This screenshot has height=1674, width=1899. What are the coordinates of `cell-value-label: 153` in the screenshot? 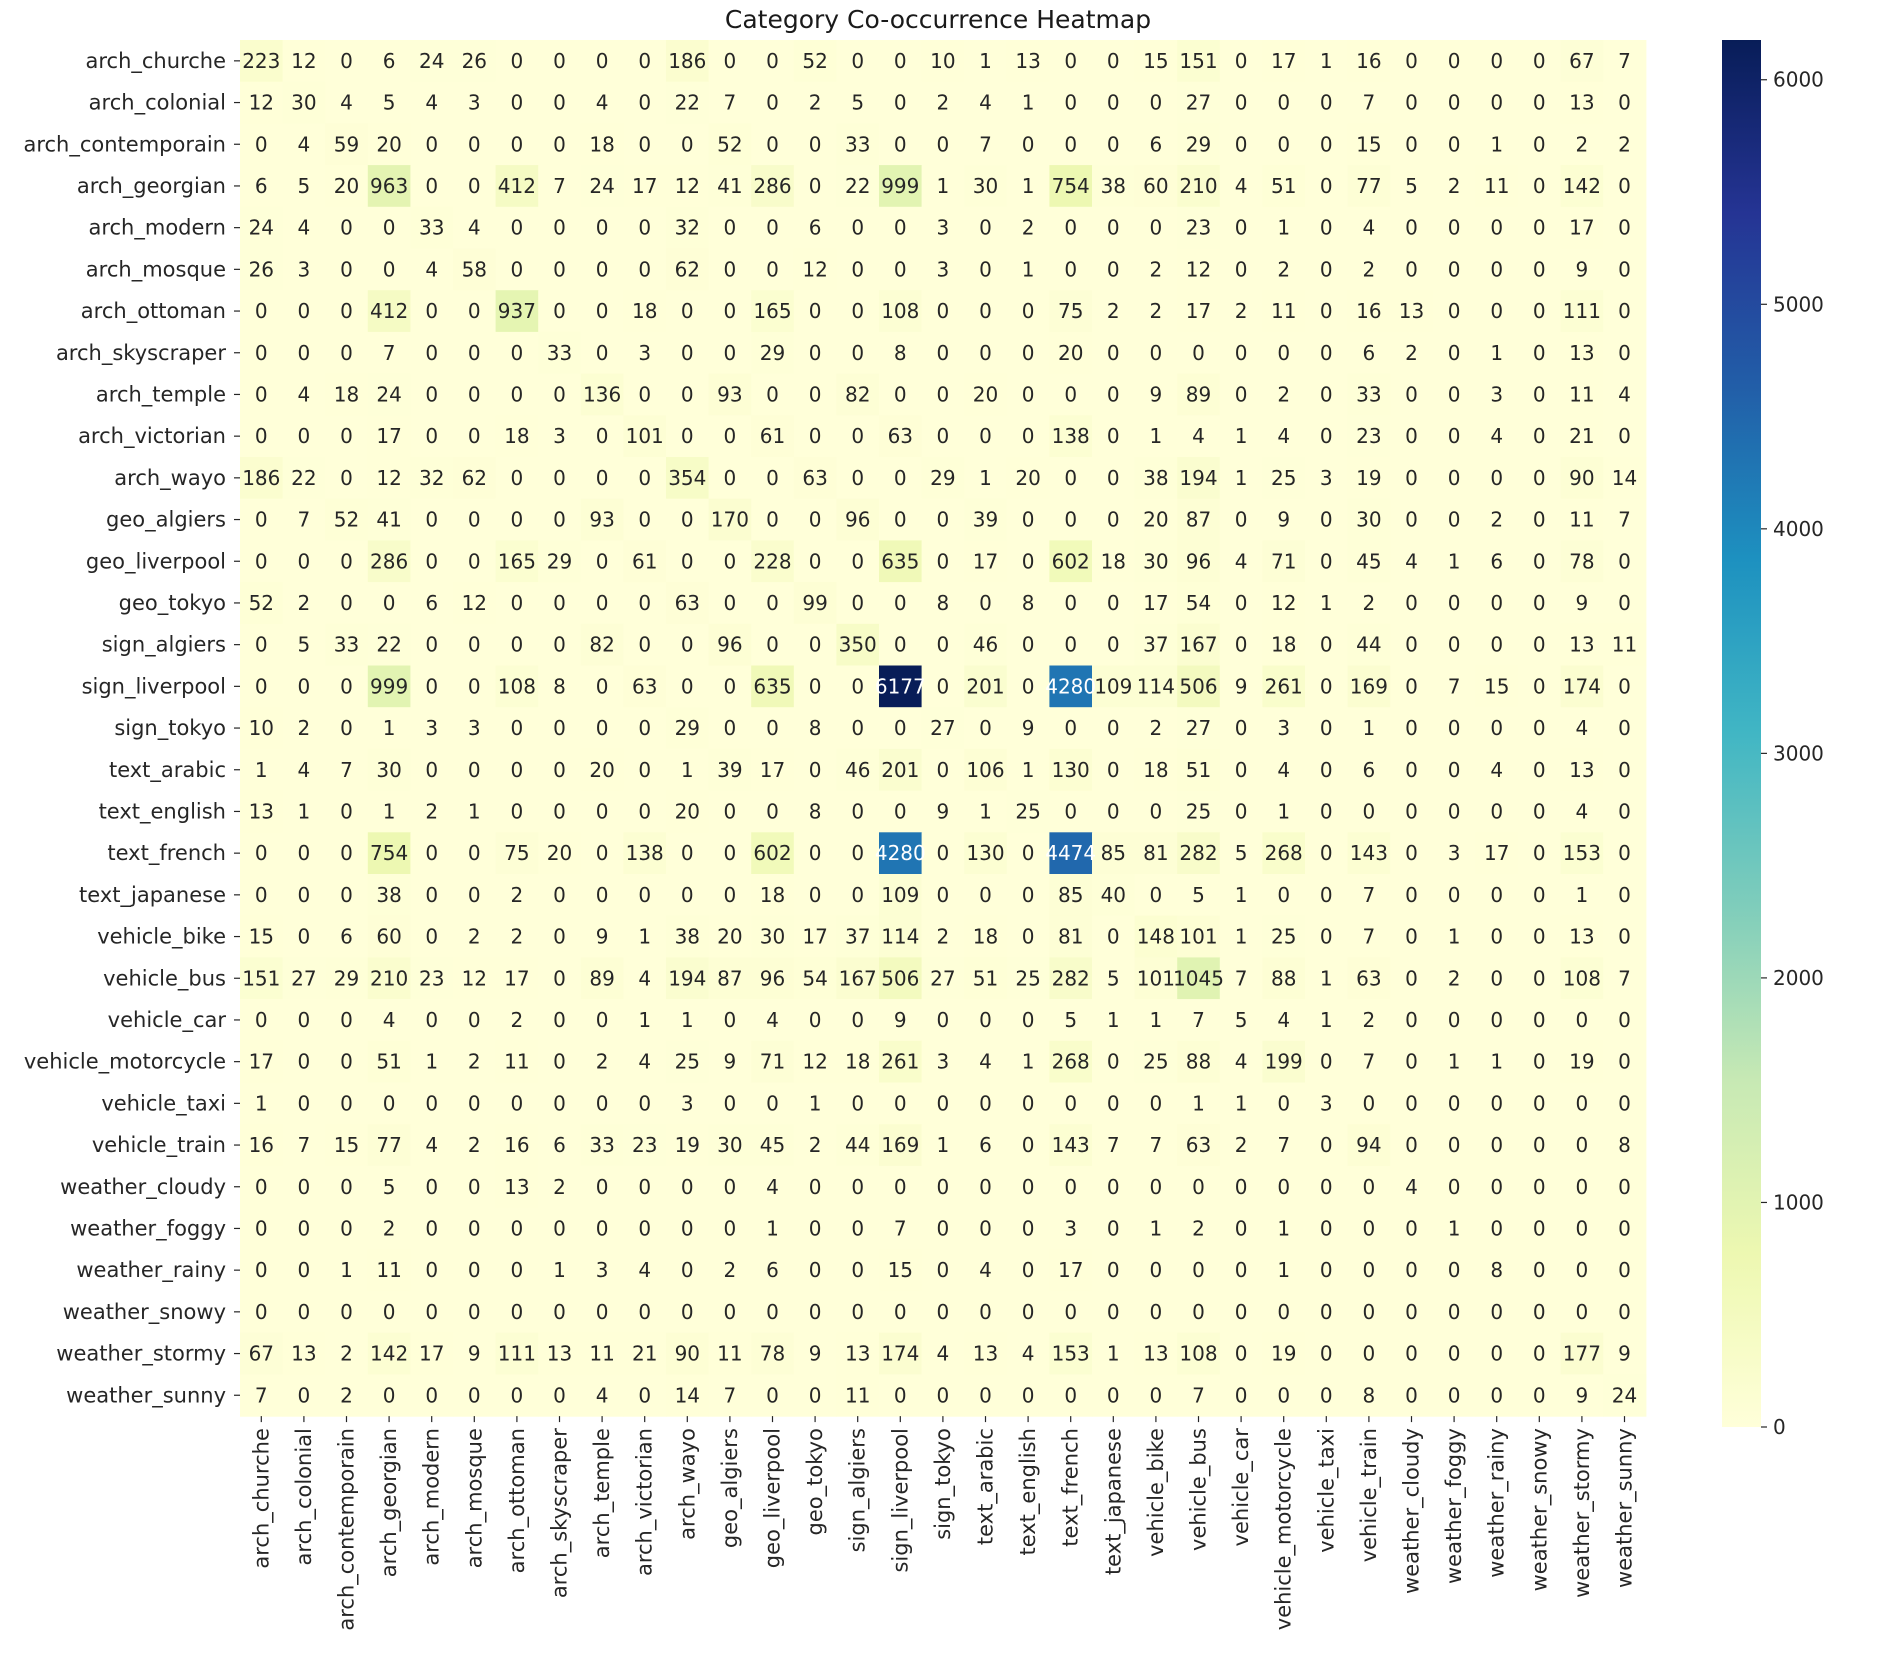 It's located at (1582, 853).